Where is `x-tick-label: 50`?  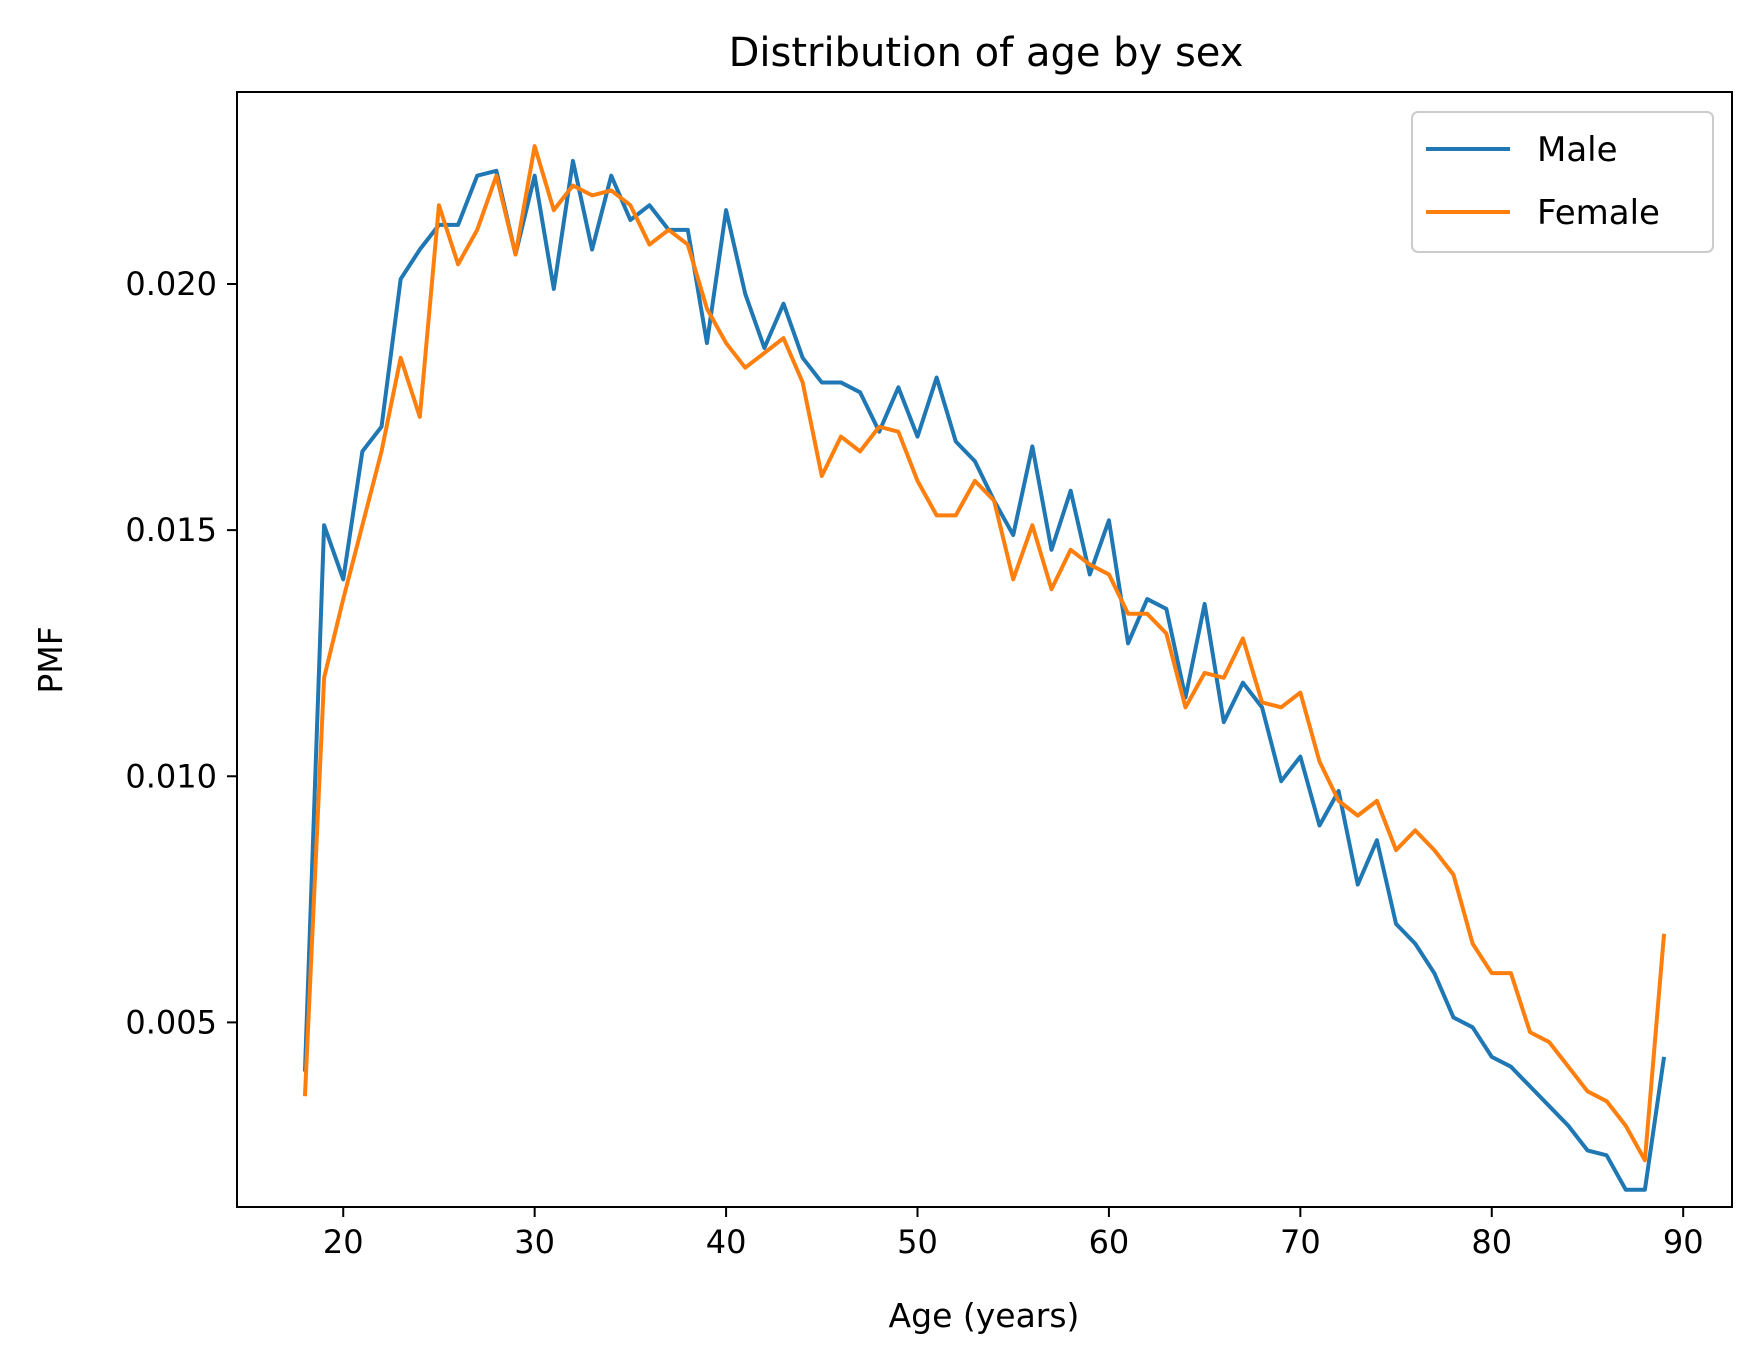 x-tick-label: 50 is located at coordinates (917, 1242).